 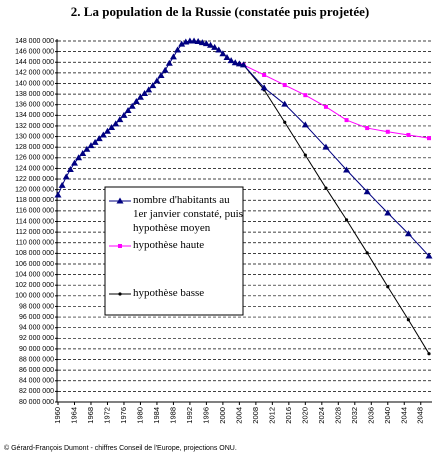 What do you see at coordinates (222, 415) in the screenshot?
I see `x-tick-label: 2000` at bounding box center [222, 415].